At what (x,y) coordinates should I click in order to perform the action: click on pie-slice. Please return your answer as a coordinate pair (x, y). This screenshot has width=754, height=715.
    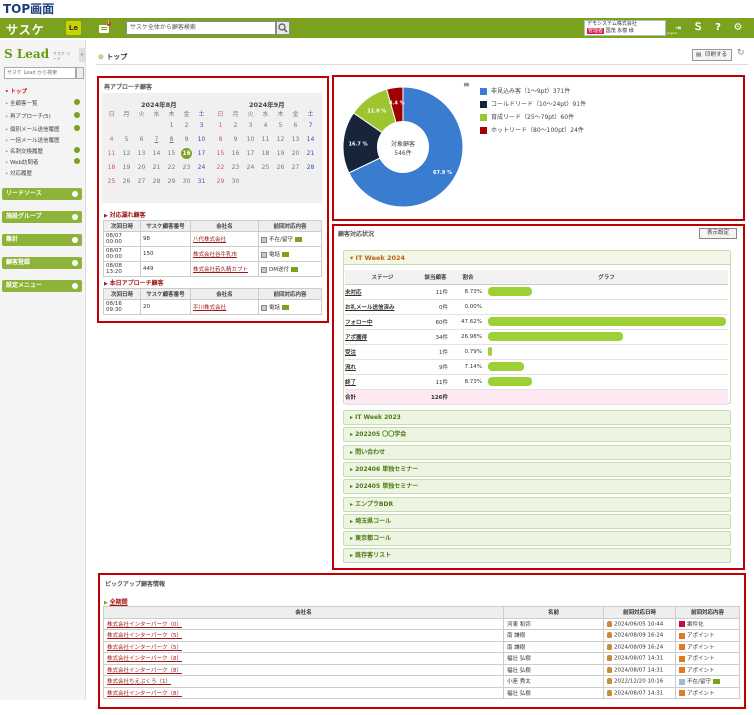
    Looking at the image, I should click on (373, 143).